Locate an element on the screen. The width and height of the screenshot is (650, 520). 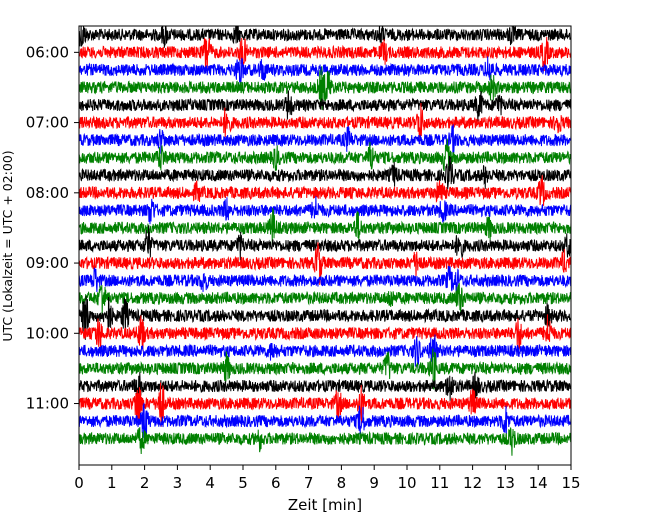
trace-0945-black is located at coordinates (325, 317).